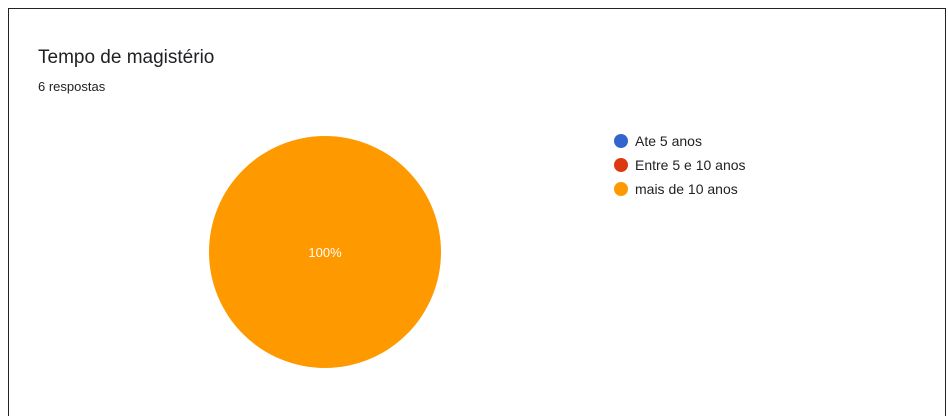 The image size is (948, 416). What do you see at coordinates (668, 141) in the screenshot?
I see `legend-label: Ate 5 anos` at bounding box center [668, 141].